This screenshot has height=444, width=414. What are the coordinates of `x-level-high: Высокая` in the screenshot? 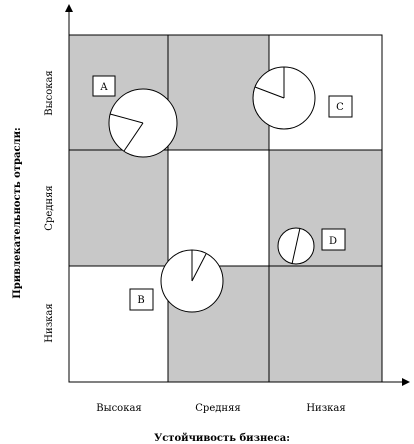 It's located at (118, 408).